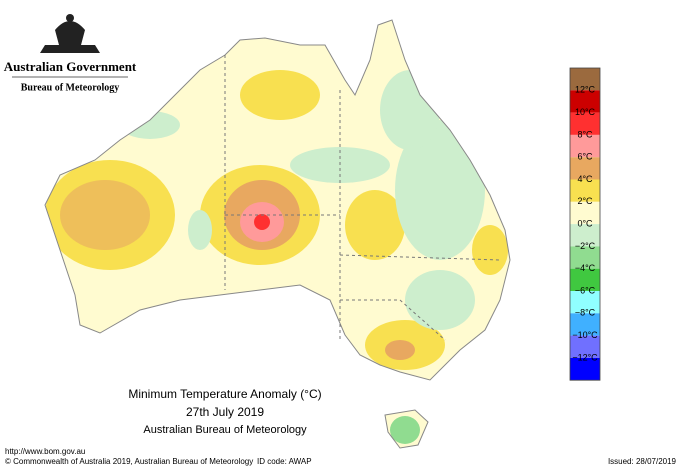 The height and width of the screenshot is (467, 680). Describe the element at coordinates (585, 157) in the screenshot. I see `legend-label: 6°C` at that location.